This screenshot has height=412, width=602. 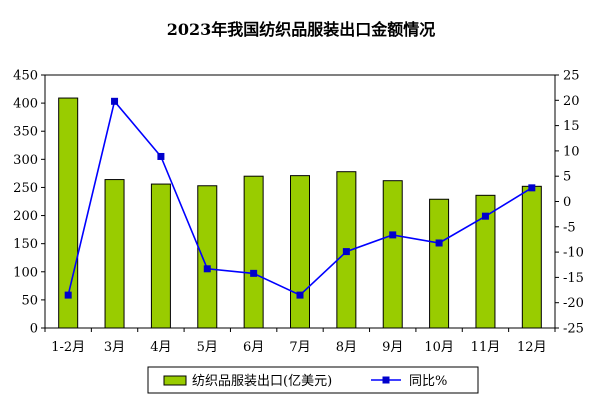 I want to click on right-axis-label: 0, so click(x=567, y=202).